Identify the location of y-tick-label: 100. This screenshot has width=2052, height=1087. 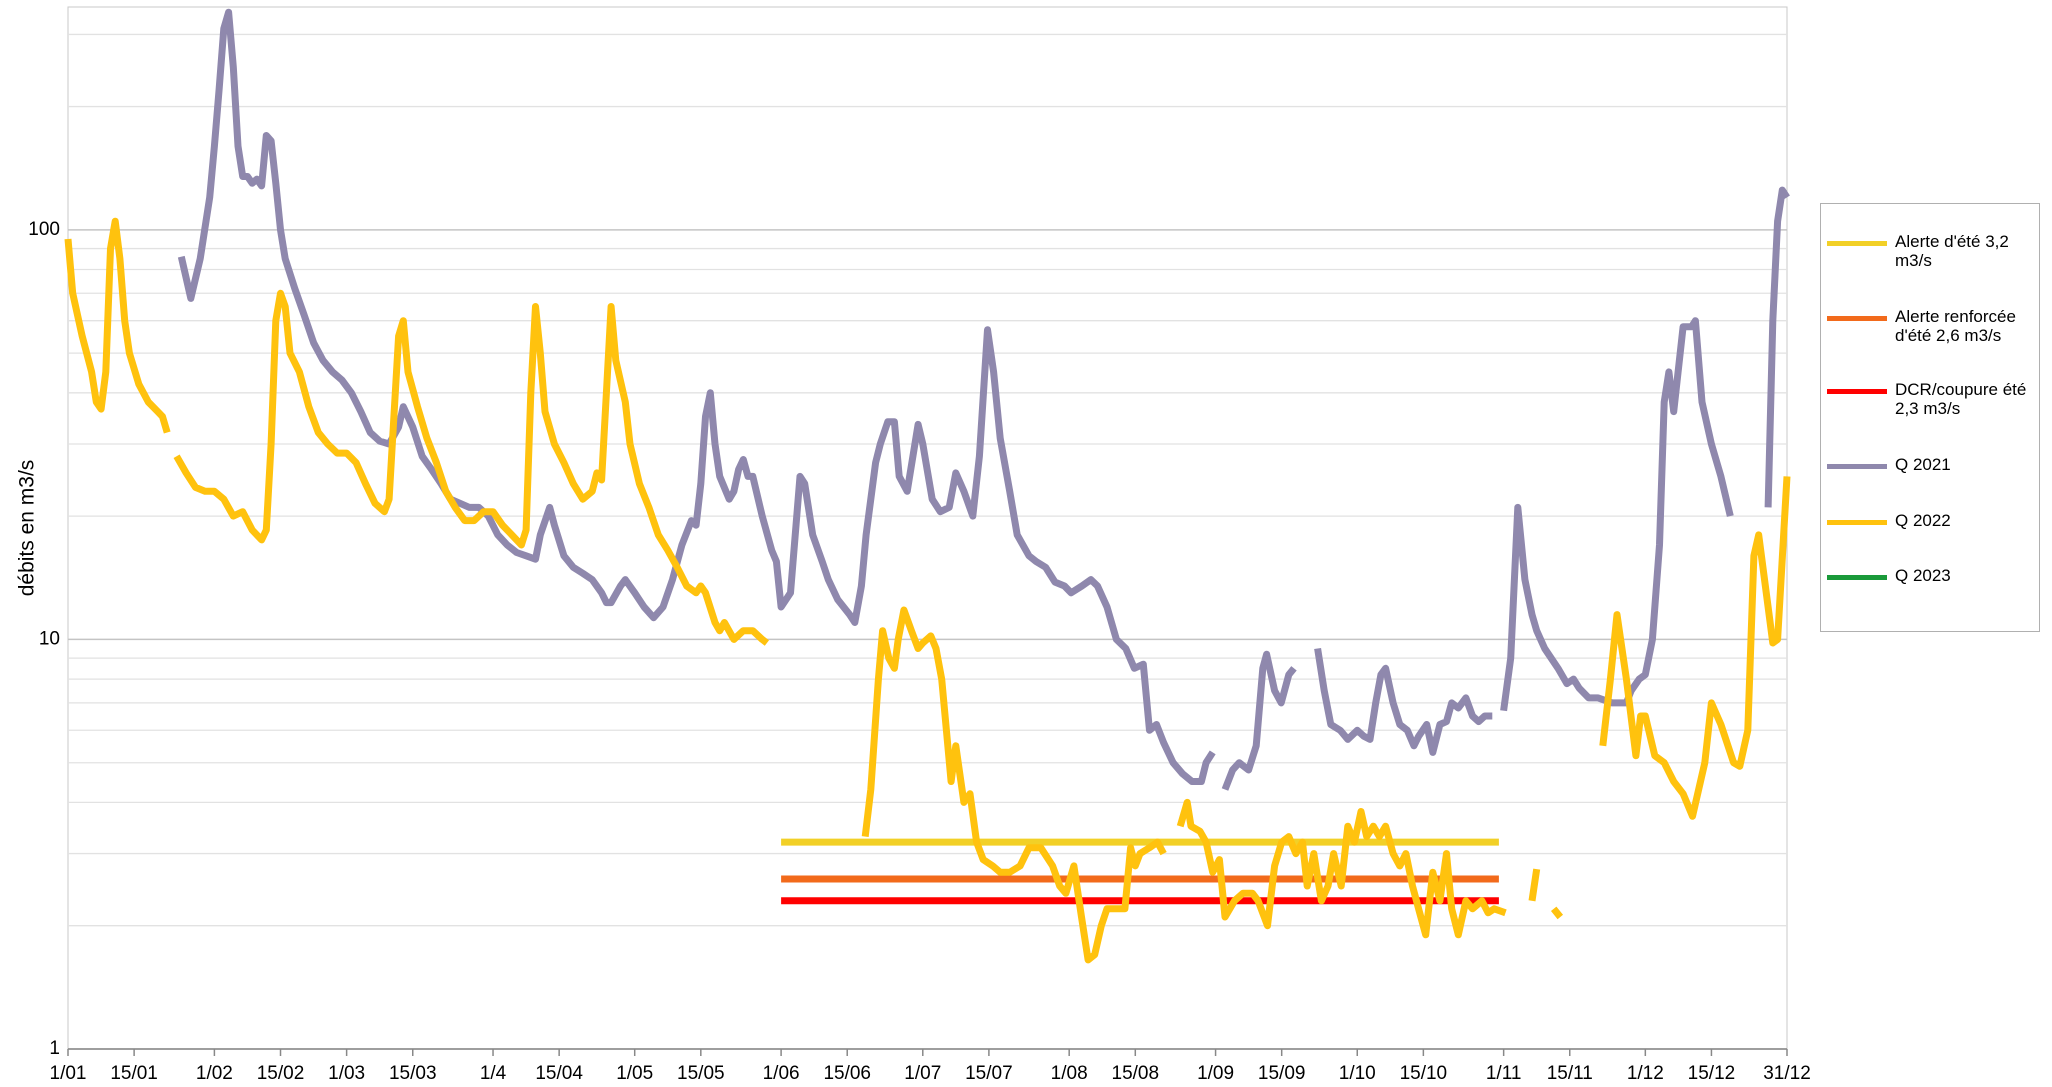
(44, 229).